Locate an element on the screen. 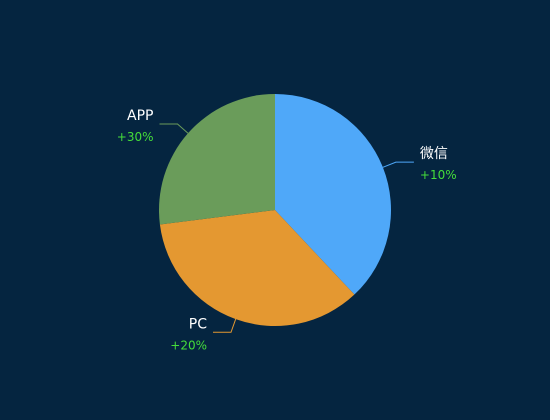 This screenshot has width=550, height=420. slice-change-item-0: +10% is located at coordinates (438, 175).